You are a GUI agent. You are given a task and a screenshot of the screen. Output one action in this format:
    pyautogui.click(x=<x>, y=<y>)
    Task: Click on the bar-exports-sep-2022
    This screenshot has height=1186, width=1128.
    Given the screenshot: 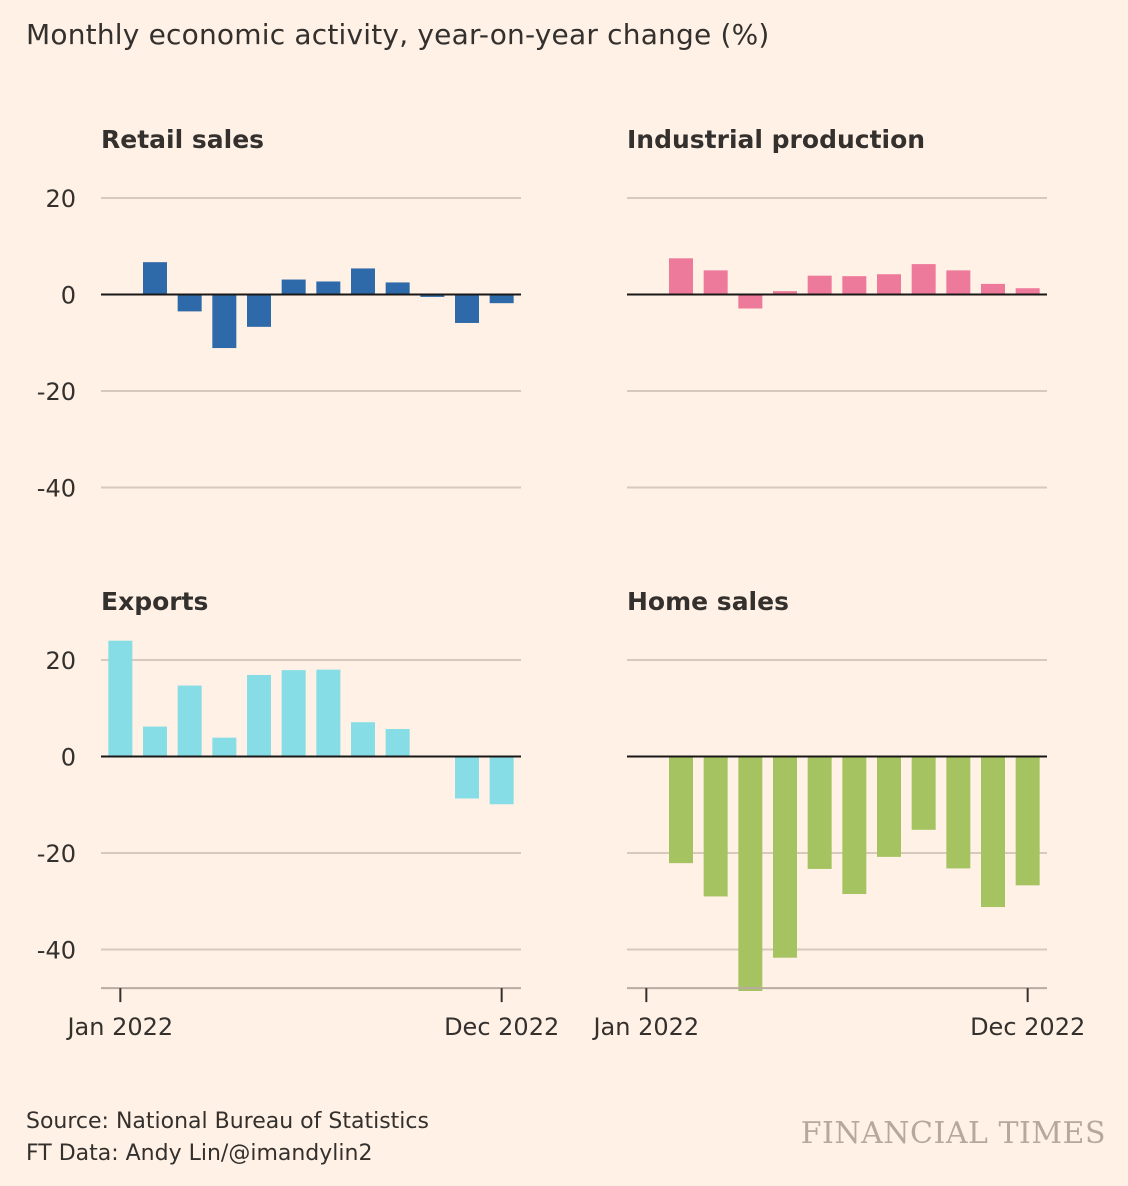 What is the action you would take?
    pyautogui.click(x=397, y=742)
    